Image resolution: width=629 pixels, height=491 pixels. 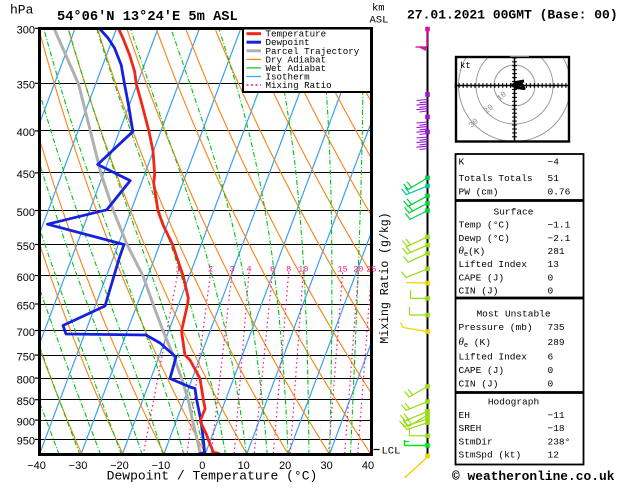 What do you see at coordinates (484, 238) in the screenshot?
I see `svg-text: Dewp (°C)` at bounding box center [484, 238].